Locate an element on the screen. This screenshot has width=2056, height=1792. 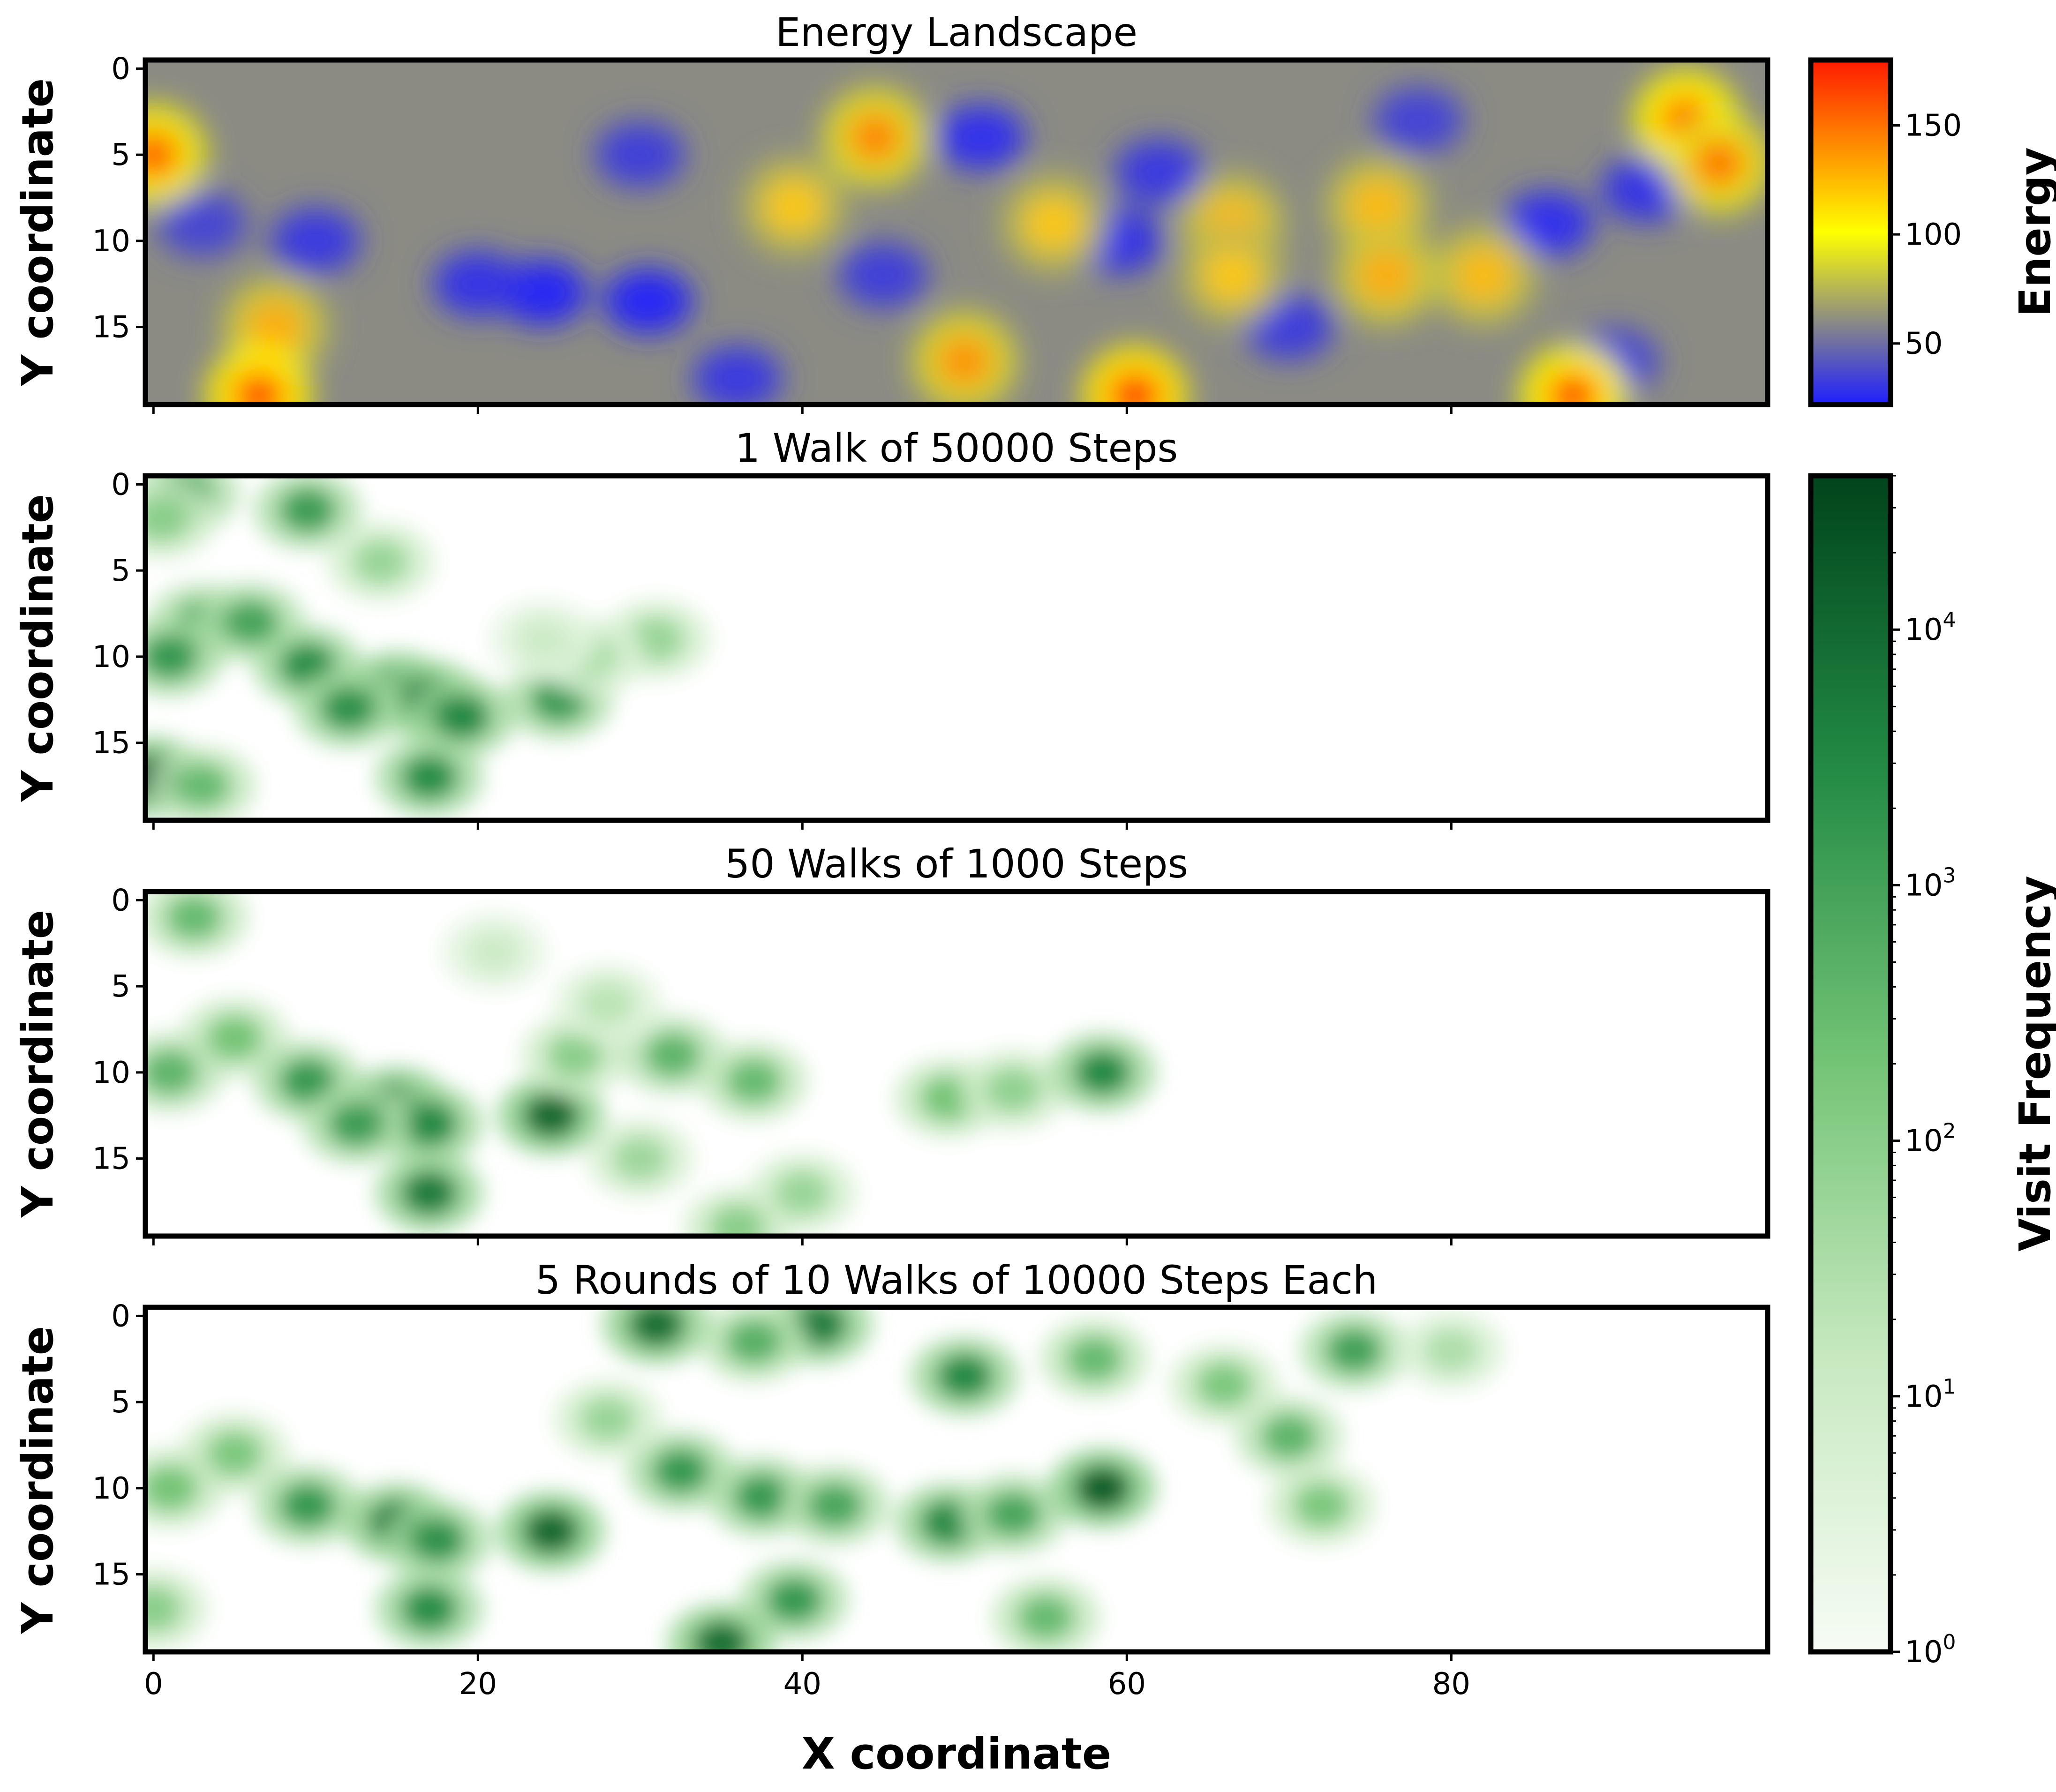
energy-colorbar-gradient is located at coordinates (1850, 232).